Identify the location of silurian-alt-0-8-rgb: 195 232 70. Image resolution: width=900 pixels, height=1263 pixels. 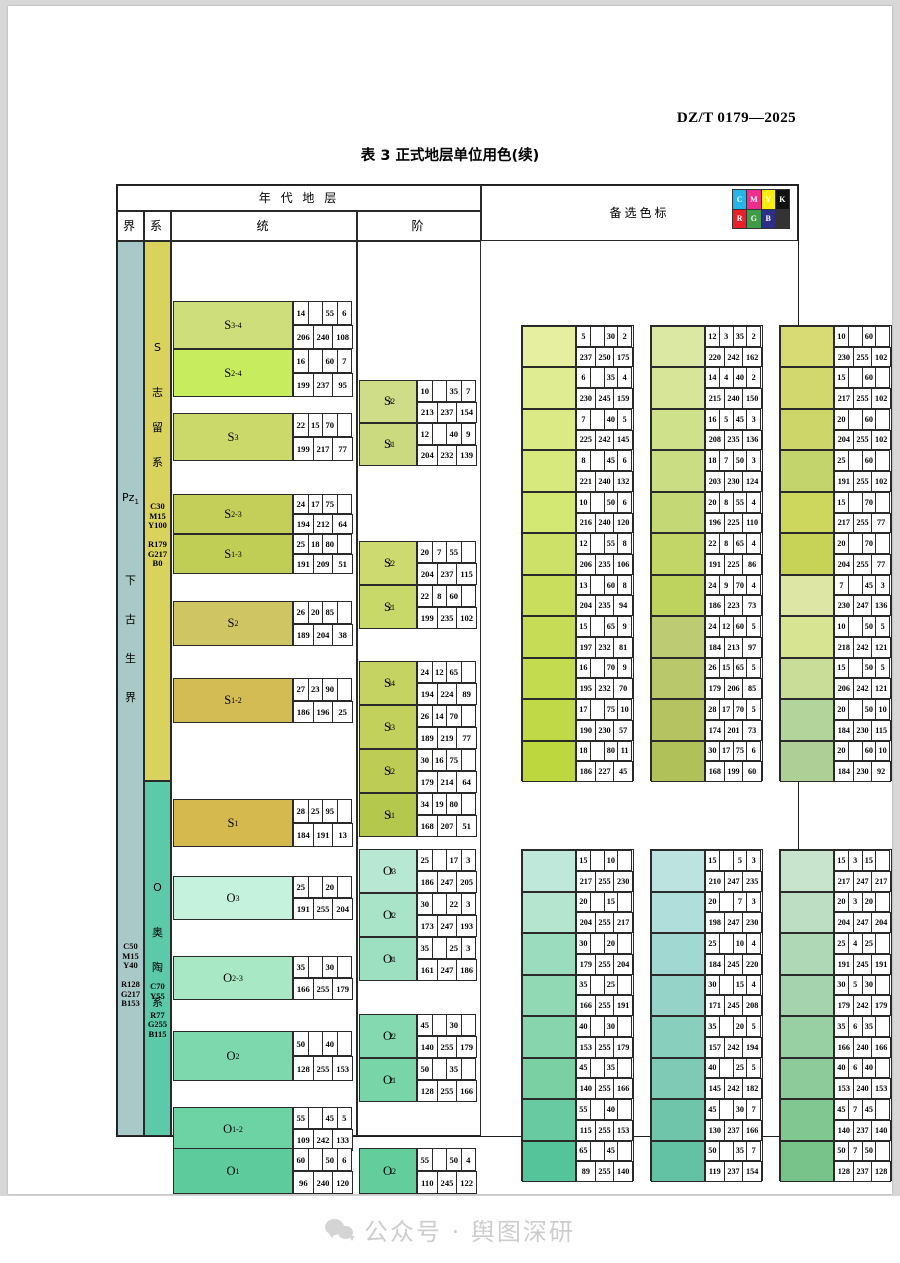
(605, 689).